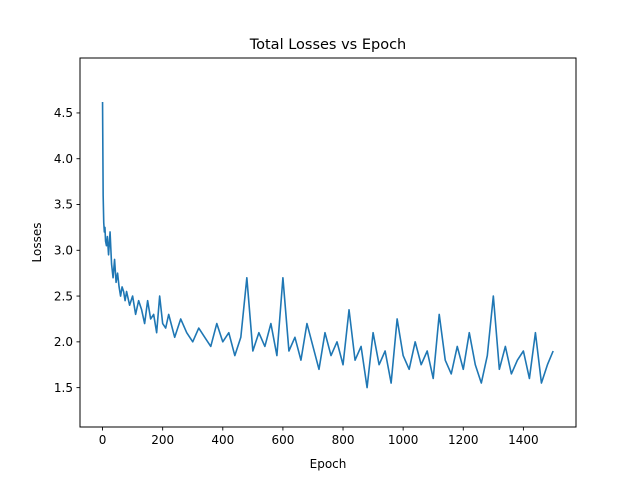  Describe the element at coordinates (282, 440) in the screenshot. I see `x-tick-label: 600` at that location.